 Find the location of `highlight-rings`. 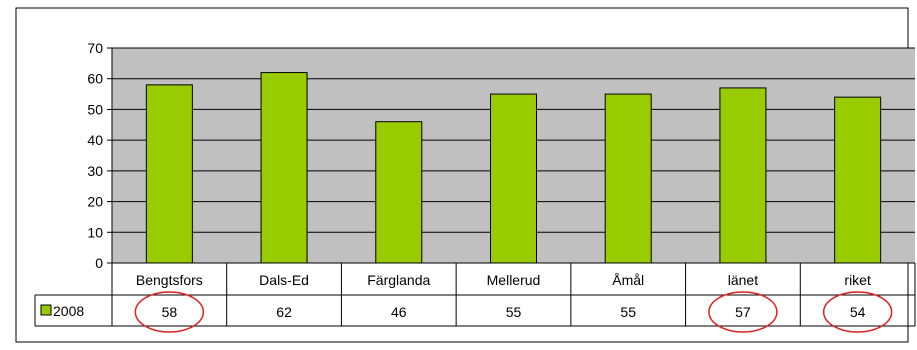

highlight-rings is located at coordinates (513, 312).